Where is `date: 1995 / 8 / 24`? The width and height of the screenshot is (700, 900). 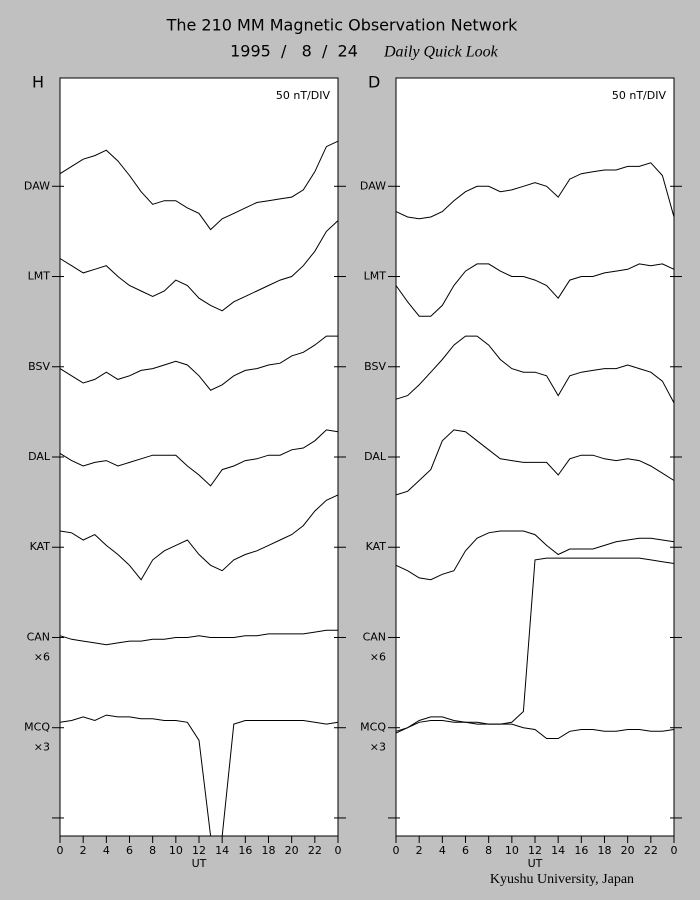
date: 1995 / 8 / 24 is located at coordinates (294, 51).